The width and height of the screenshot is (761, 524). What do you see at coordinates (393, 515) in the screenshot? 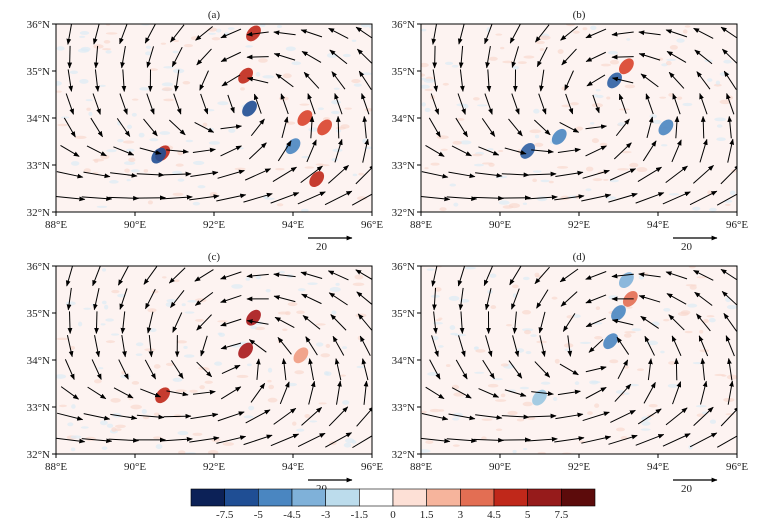
I see `colorbar-label: 0` at bounding box center [393, 515].